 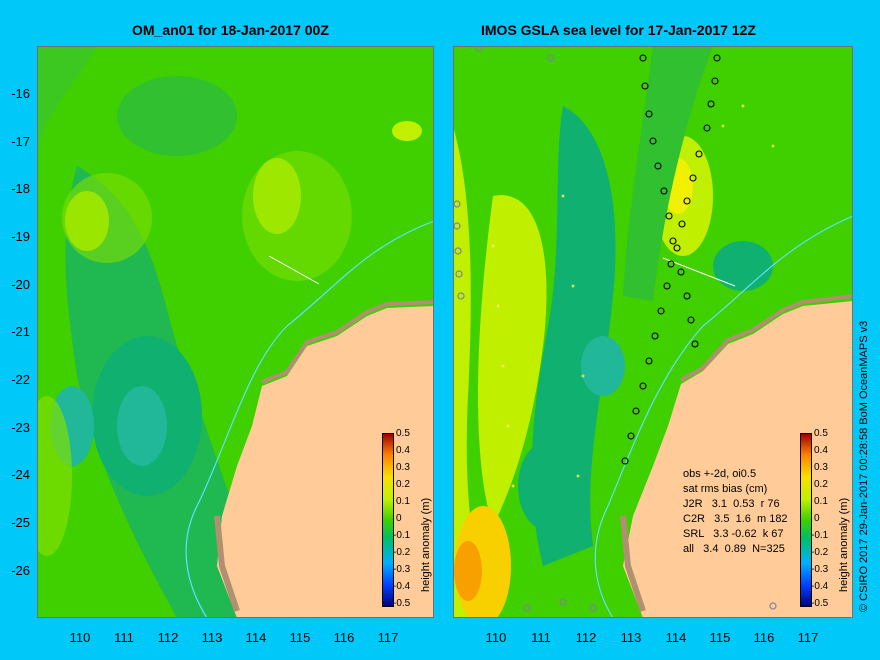 I want to click on stats-line: obs +-2d, oi0.5, so click(x=720, y=474).